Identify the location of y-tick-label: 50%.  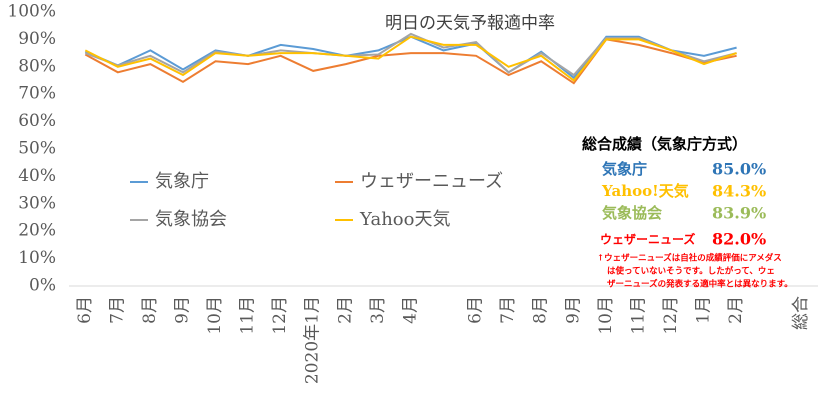
(37, 149).